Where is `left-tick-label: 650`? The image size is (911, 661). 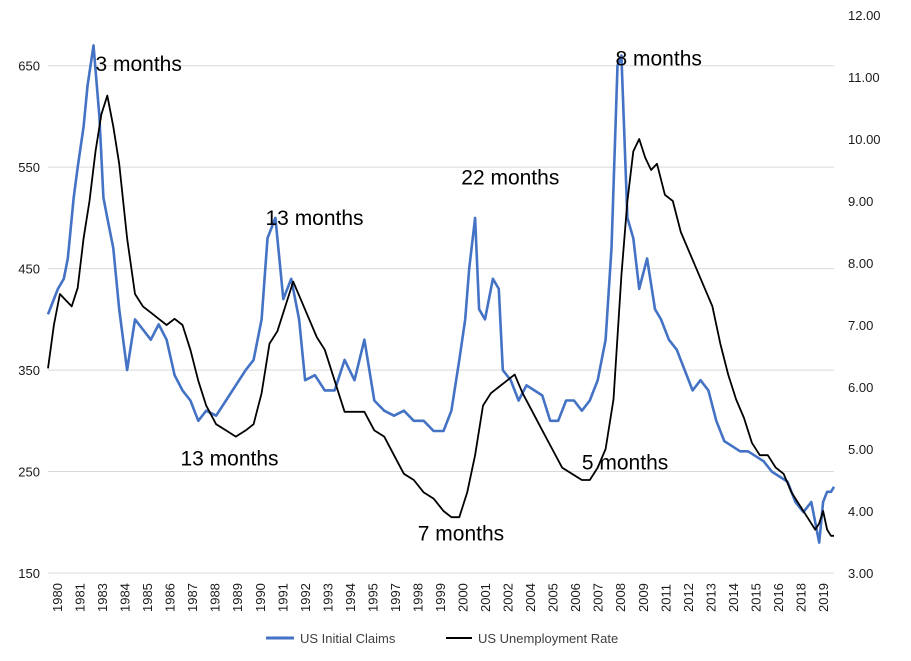
left-tick-label: 650 is located at coordinates (29, 66).